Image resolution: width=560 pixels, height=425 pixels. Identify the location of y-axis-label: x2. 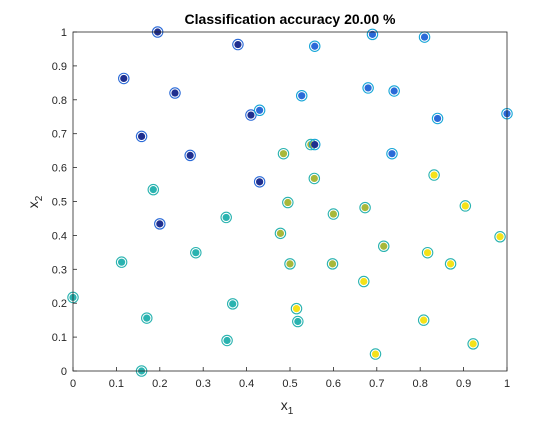
(35, 201).